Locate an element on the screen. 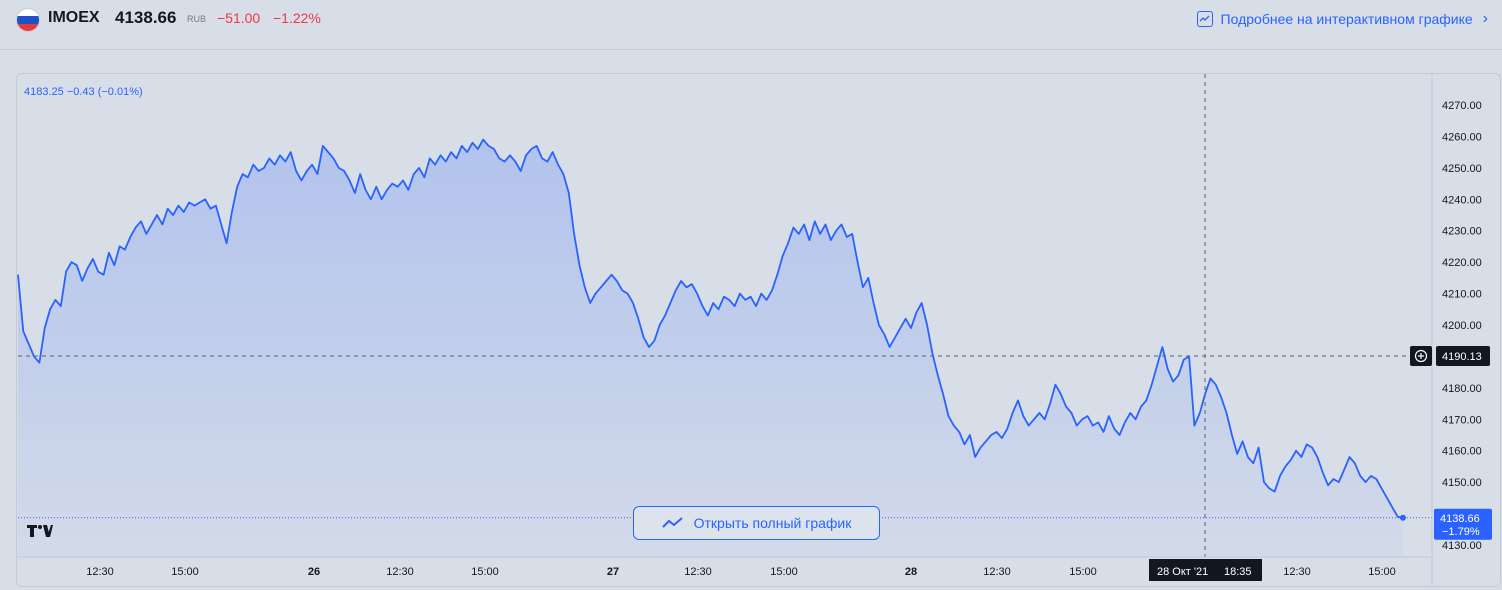  y-tick-label: 4160.00 is located at coordinates (1462, 452).